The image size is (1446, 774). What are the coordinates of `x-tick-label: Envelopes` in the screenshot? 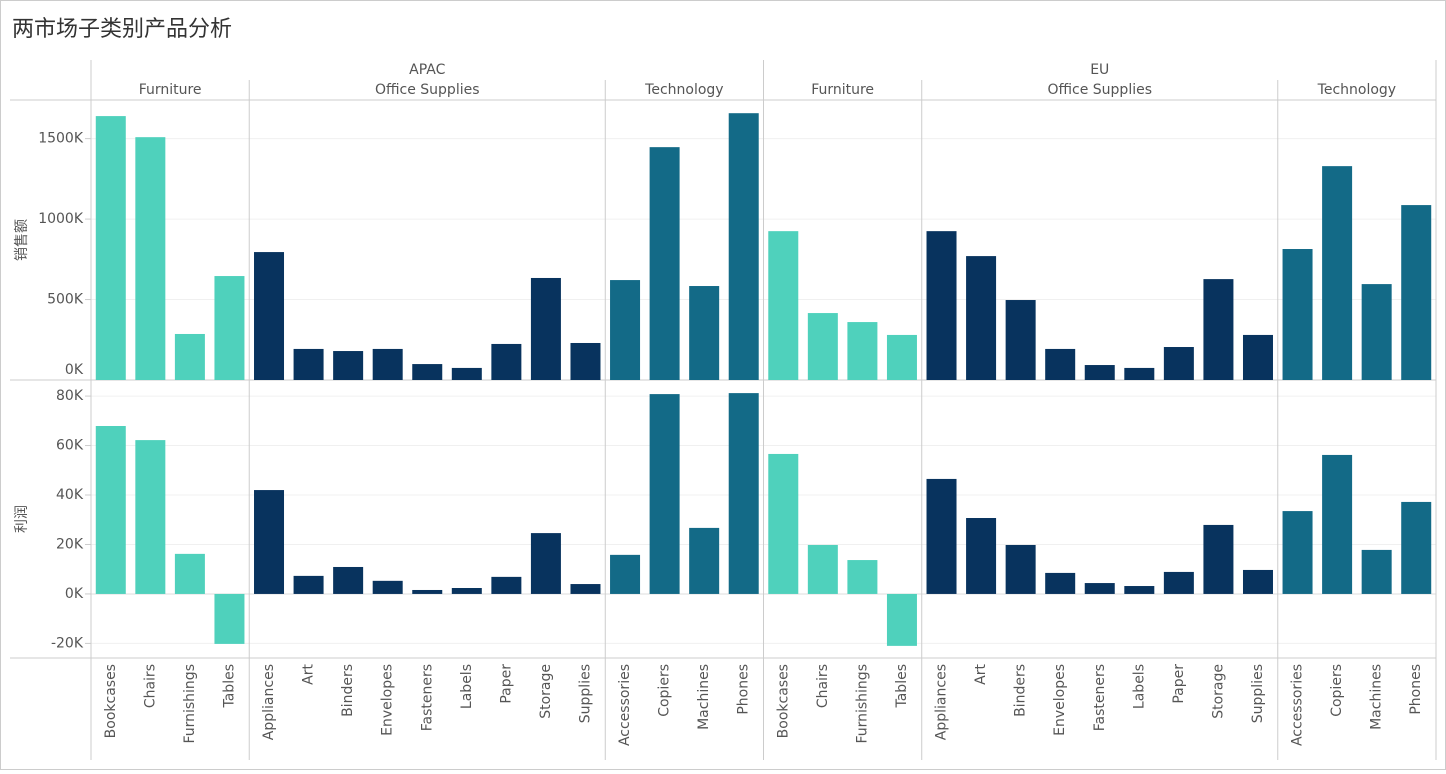 It's located at (1060, 700).